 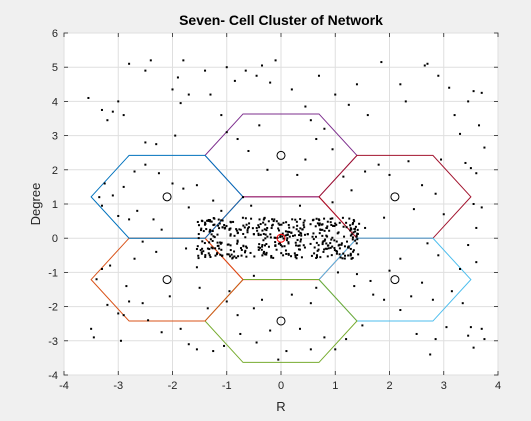 What do you see at coordinates (335, 386) in the screenshot?
I see `x-tick-label: 1` at bounding box center [335, 386].